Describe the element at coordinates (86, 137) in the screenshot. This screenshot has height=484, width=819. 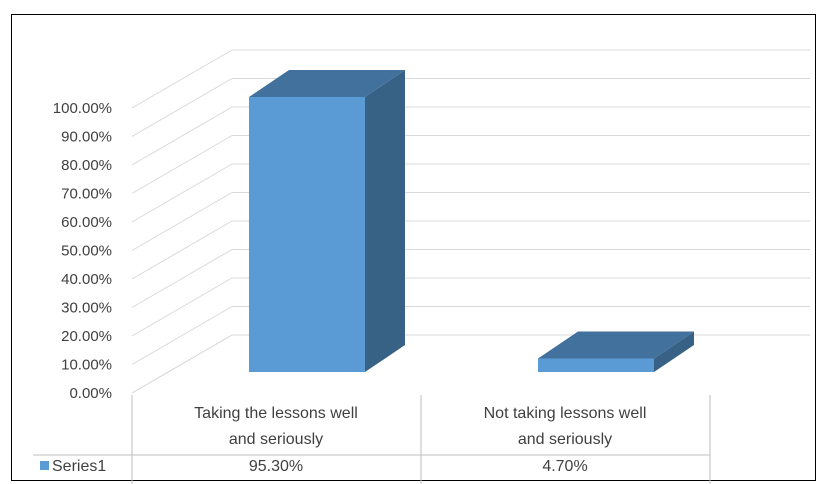
I see `y-tick-label-9: 90.00%` at that location.